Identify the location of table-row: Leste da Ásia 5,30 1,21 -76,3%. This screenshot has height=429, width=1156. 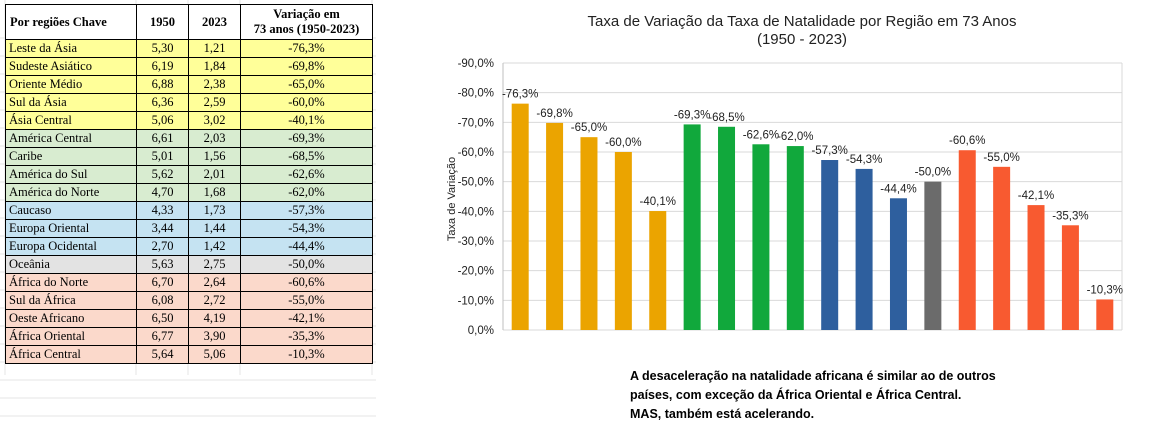
(189, 48).